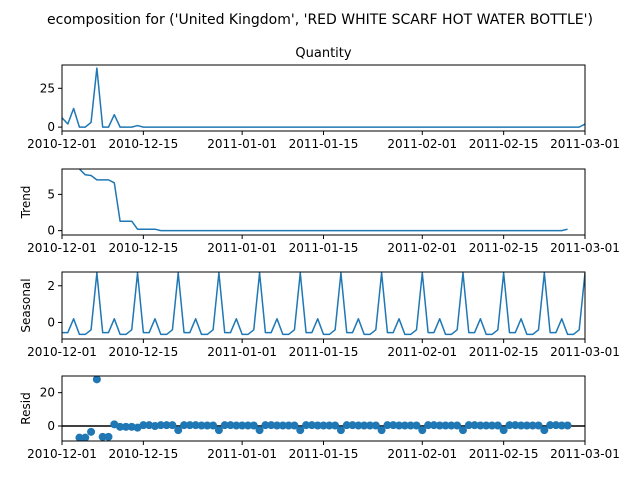  I want to click on y-tick-label: 25, so click(47, 88).